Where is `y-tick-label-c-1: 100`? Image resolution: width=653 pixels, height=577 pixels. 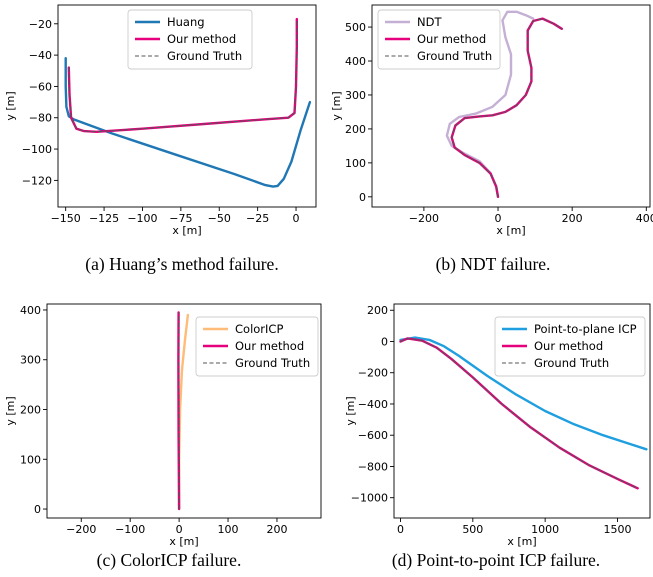 y-tick-label-c-1: 100 is located at coordinates (30, 459).